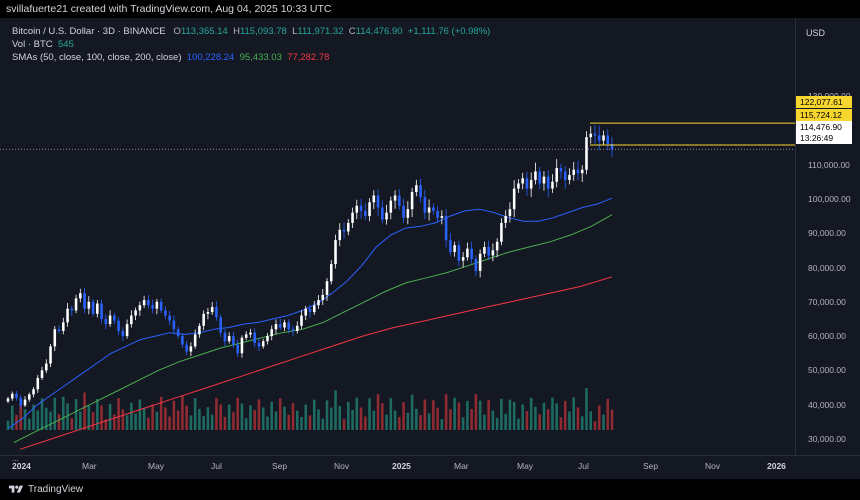 The width and height of the screenshot is (860, 500). Describe the element at coordinates (204, 31) in the screenshot. I see `open-value: 113,365.14` at that location.